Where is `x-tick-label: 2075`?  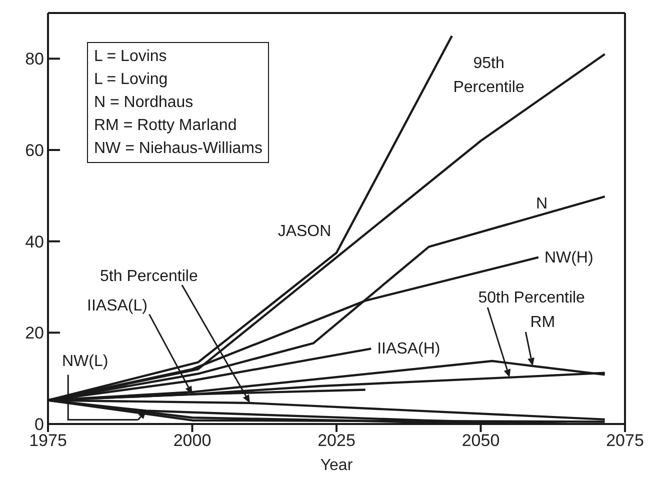
x-tick-label: 2075 is located at coordinates (625, 440).